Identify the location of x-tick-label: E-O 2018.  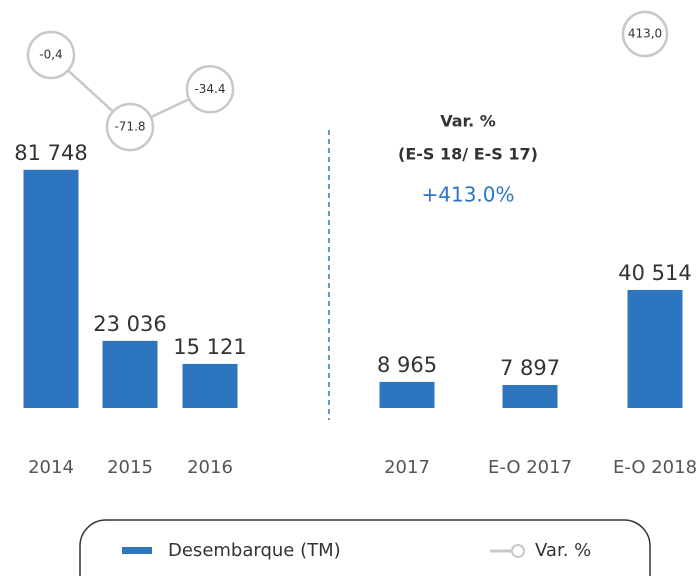
(655, 467).